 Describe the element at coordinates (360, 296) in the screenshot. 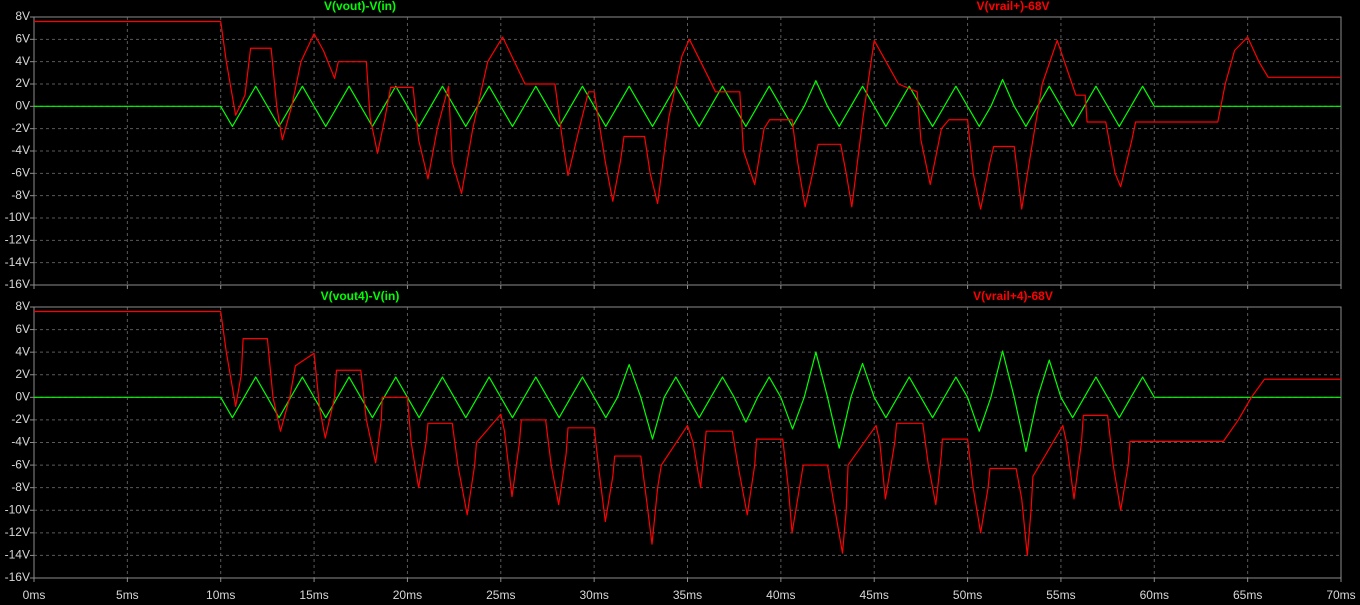

I see `legend-entry: V(vout4)-V(in)` at that location.